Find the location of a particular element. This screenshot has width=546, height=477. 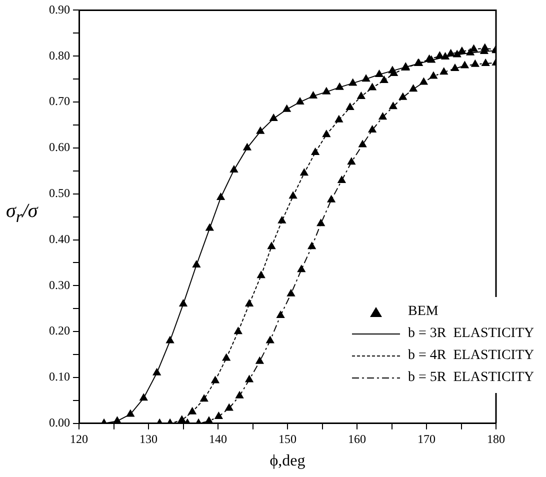

y-tick-label: 0.90 is located at coordinates (59, 9).